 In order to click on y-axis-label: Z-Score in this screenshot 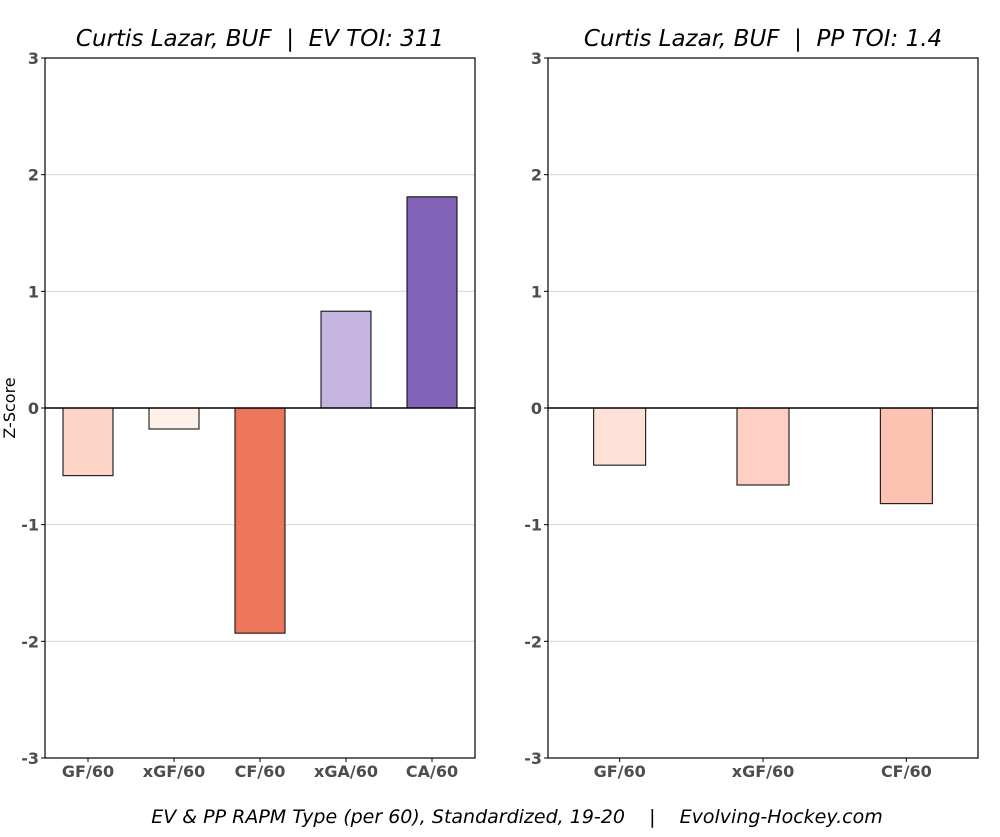, I will do `click(9, 407)`.